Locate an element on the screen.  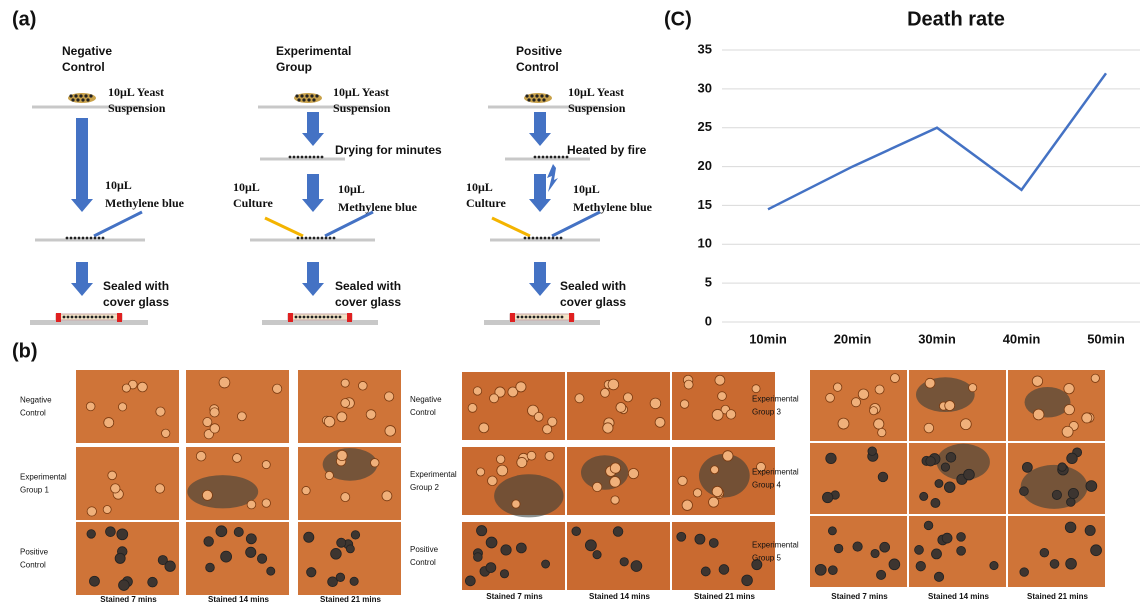
row-label: Positive is located at coordinates (424, 549).